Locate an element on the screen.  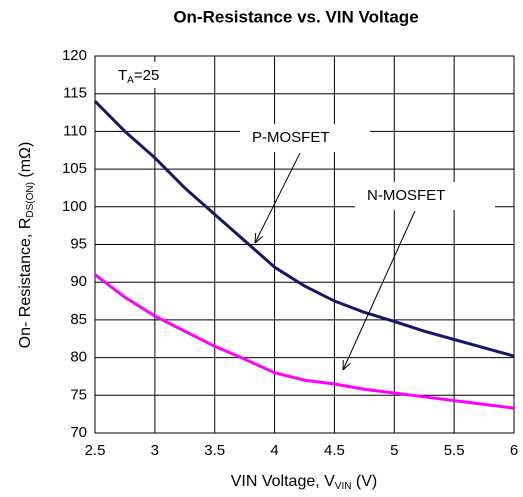
chart-title: On-Resistance vs. VIN Voltage is located at coordinates (295, 16).